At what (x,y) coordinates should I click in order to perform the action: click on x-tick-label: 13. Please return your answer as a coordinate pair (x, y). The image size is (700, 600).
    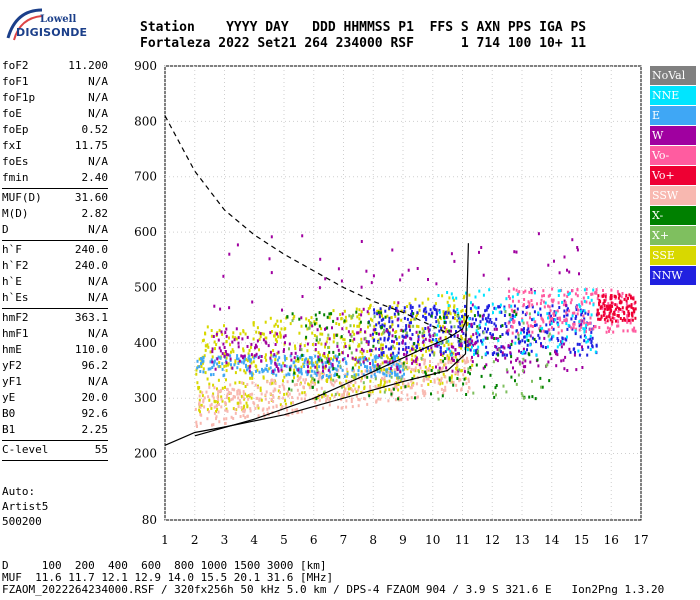
    Looking at the image, I should click on (521, 540).